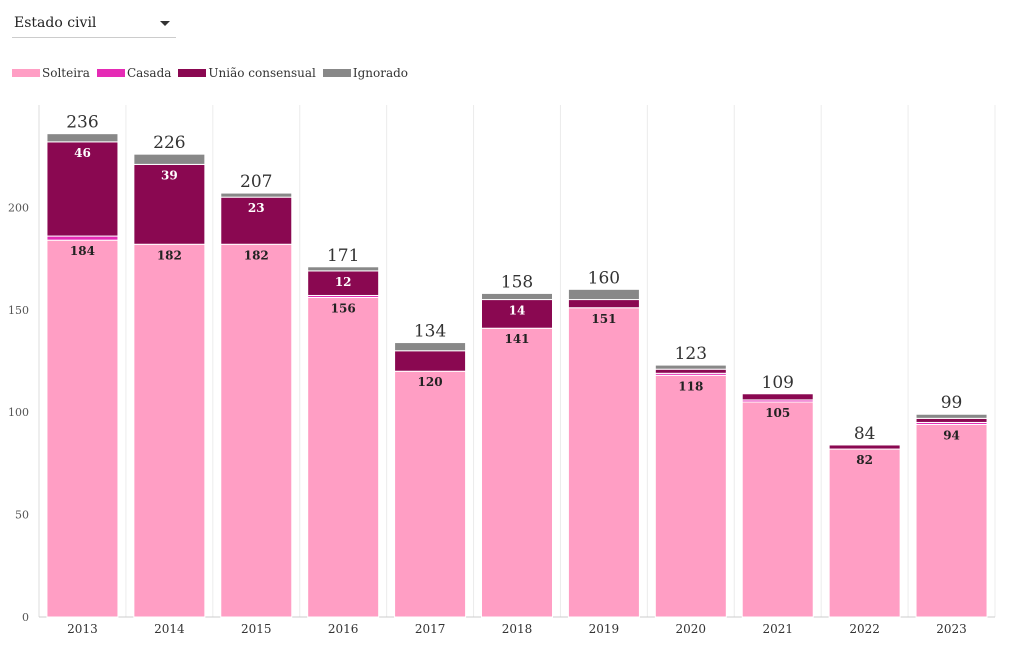 This screenshot has width=1020, height=650. I want to click on caret-down-icon, so click(165, 23).